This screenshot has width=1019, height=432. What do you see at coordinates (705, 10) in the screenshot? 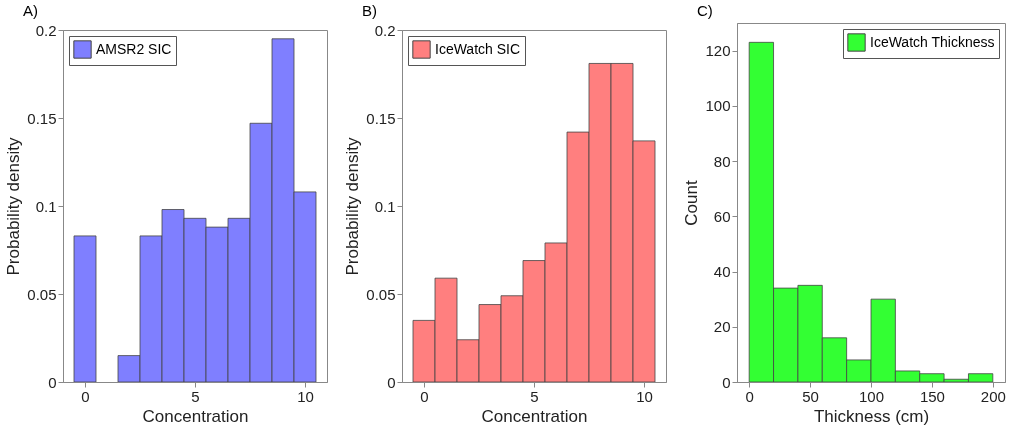
I see `chart-title: C)` at bounding box center [705, 10].